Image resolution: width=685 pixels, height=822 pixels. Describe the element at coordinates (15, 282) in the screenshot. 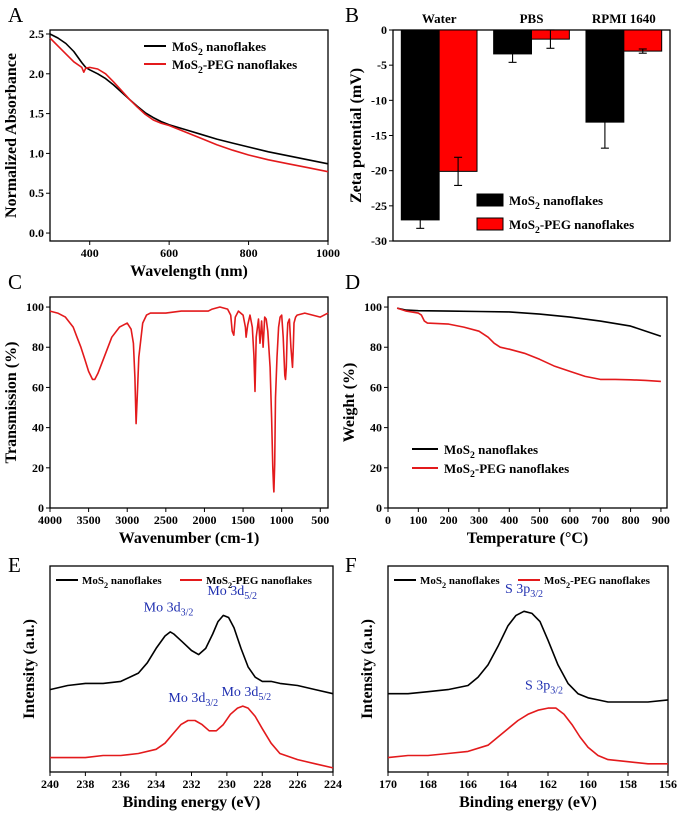

I see `panel-letter: C` at that location.